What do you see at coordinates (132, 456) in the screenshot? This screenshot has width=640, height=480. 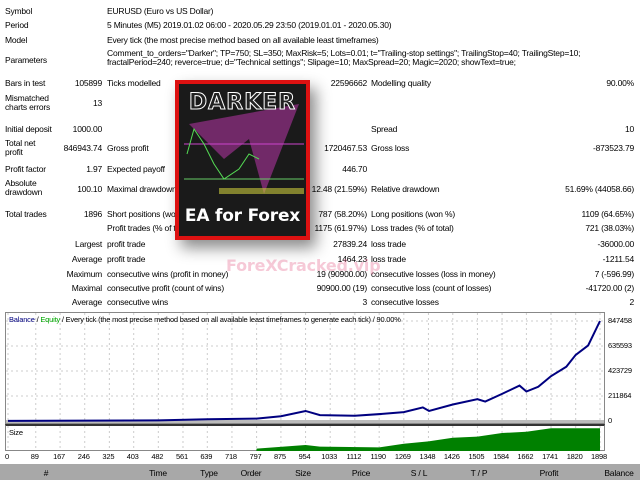 I see `x-tick-label: 403` at bounding box center [132, 456].